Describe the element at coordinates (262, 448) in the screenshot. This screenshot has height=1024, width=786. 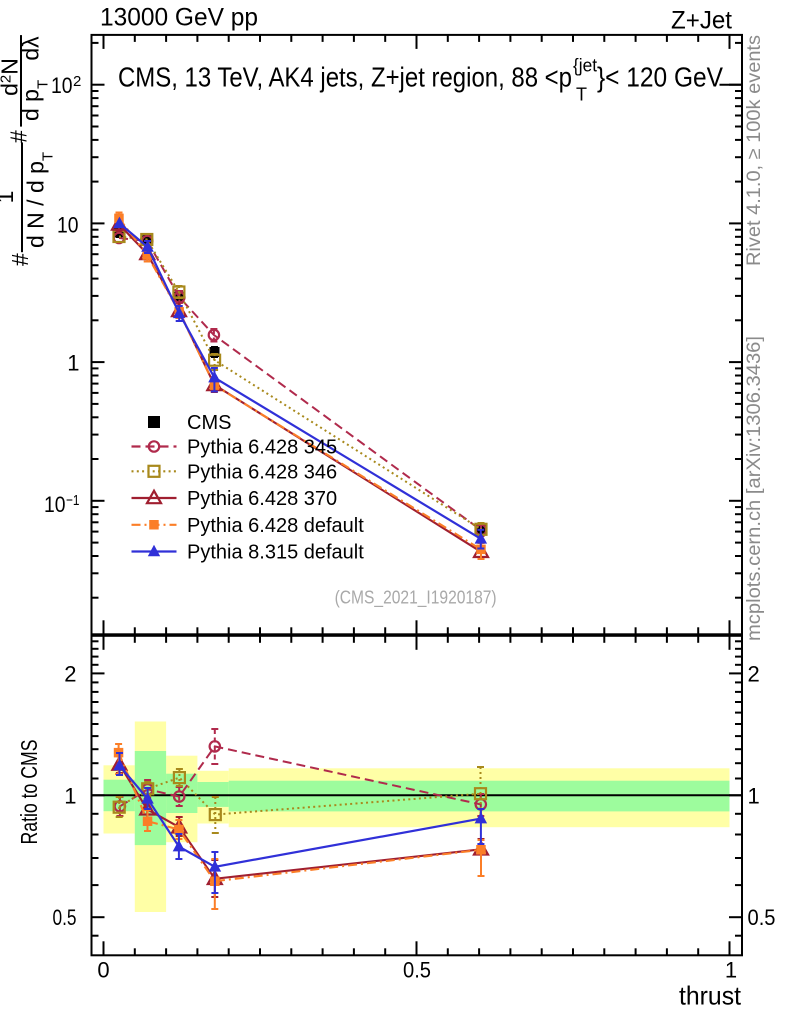
I see `svg-text: Pythia 6.428 345` at that location.